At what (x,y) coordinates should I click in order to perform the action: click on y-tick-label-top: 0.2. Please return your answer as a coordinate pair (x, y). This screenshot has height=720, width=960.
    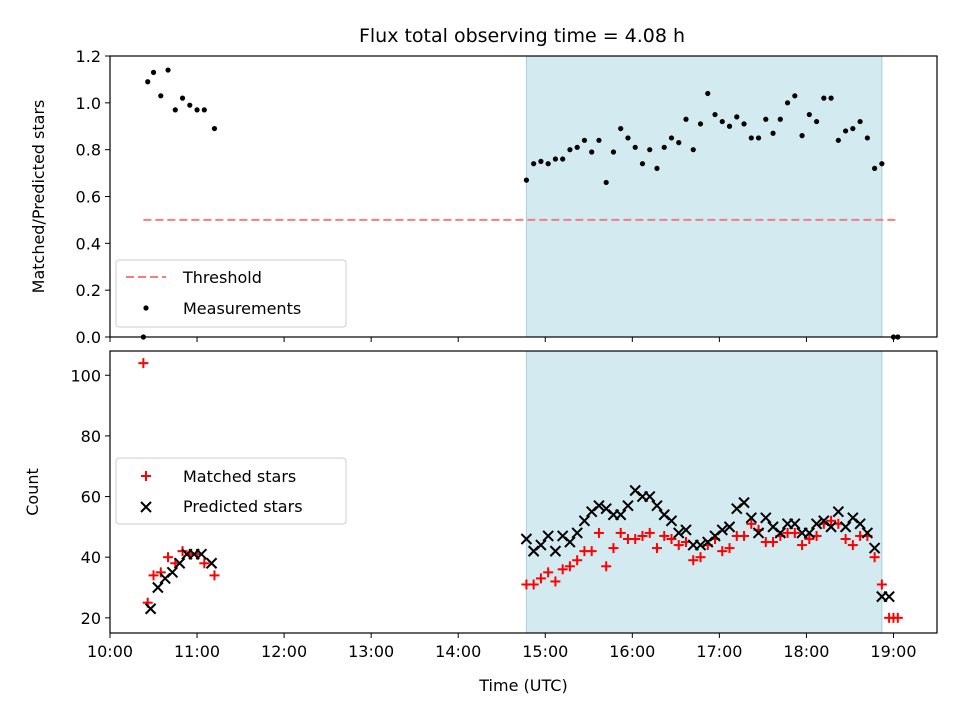
    Looking at the image, I should click on (88, 290).